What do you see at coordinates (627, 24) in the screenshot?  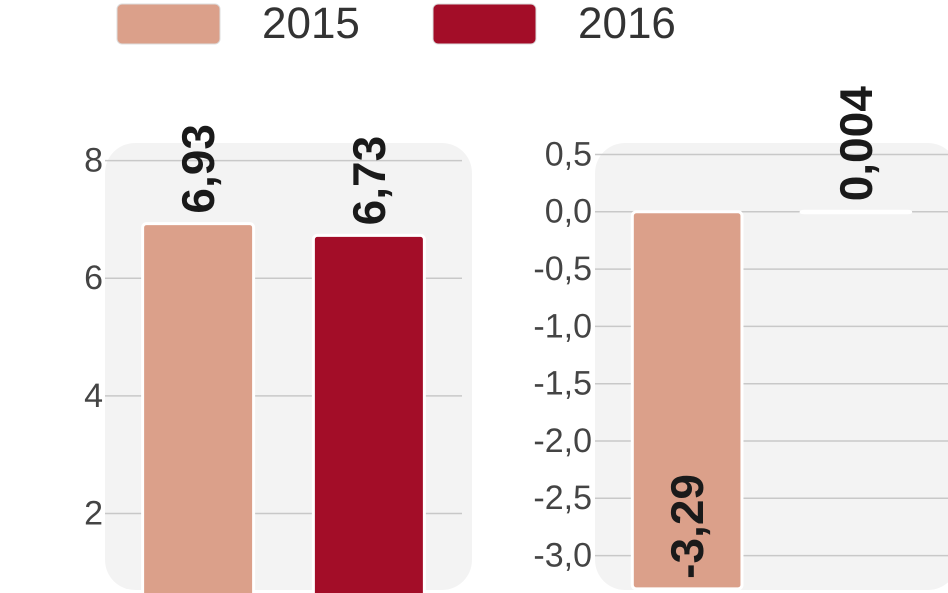 I see `legend-label: 2016` at bounding box center [627, 24].